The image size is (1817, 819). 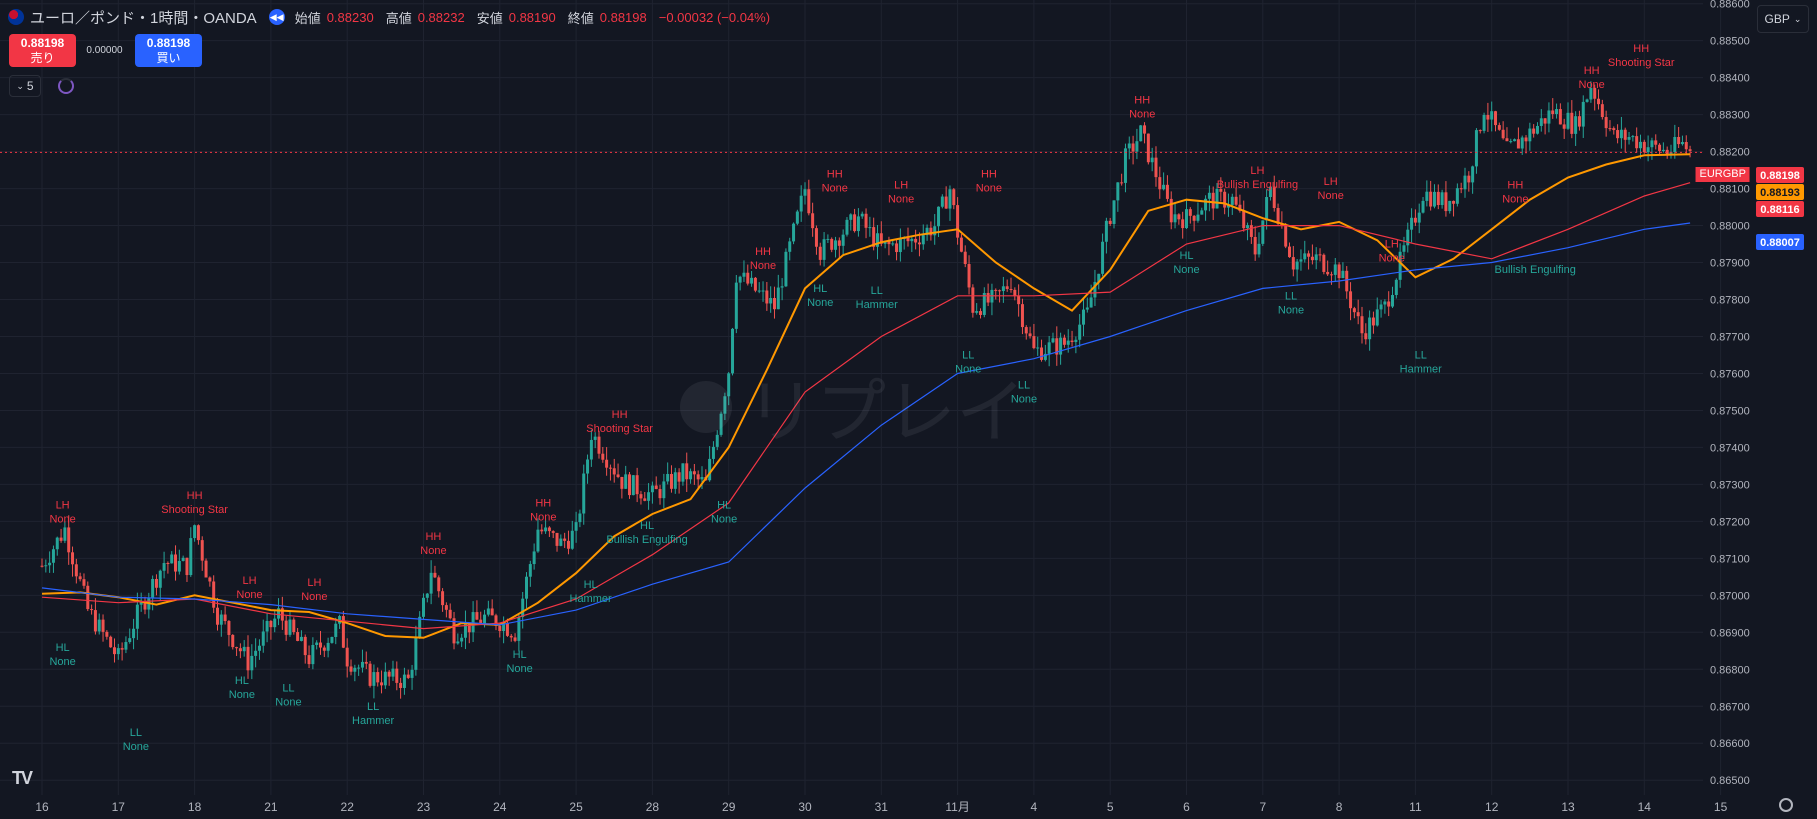 What do you see at coordinates (42, 50) in the screenshot?
I see `sell-button: 0.88198 売り` at bounding box center [42, 50].